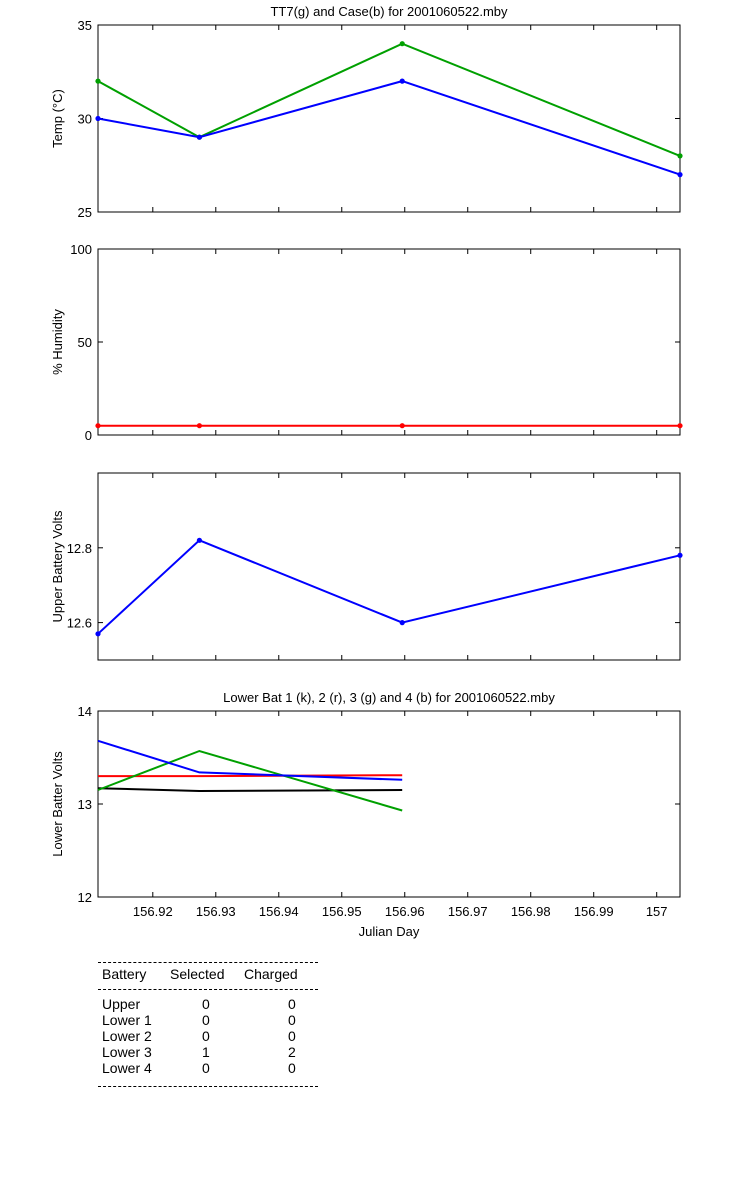 The image size is (750, 1200). I want to click on x-tick-label: 156.99, so click(594, 911).